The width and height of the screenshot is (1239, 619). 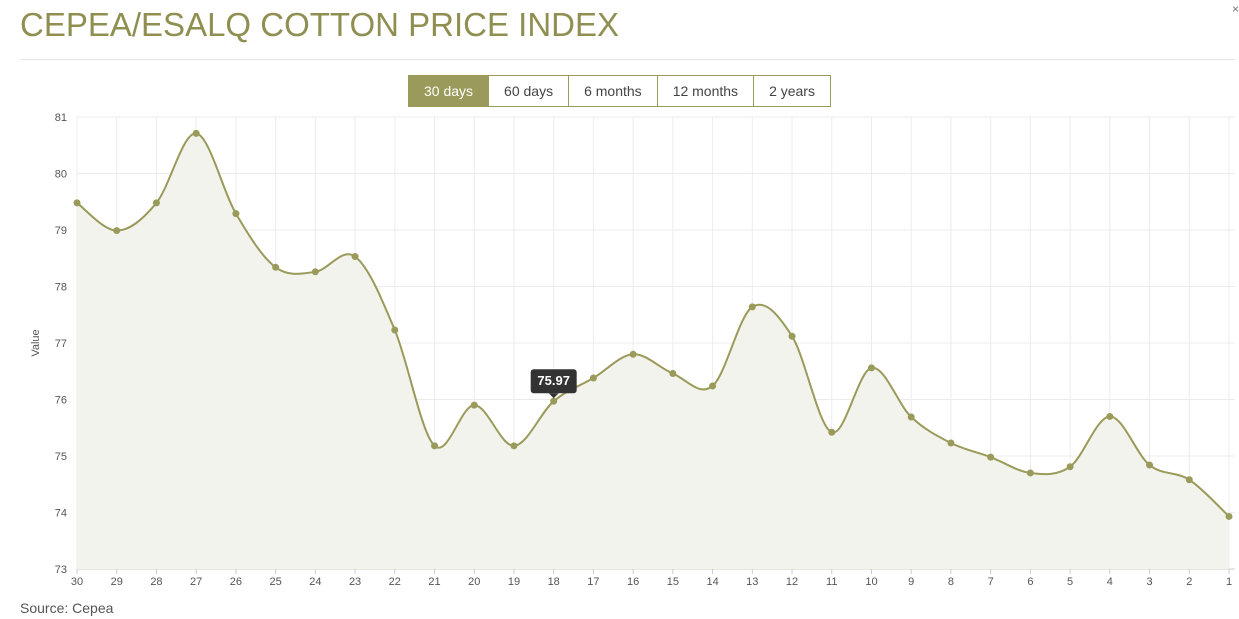 I want to click on x-tick-label: 1, so click(x=1229, y=582).